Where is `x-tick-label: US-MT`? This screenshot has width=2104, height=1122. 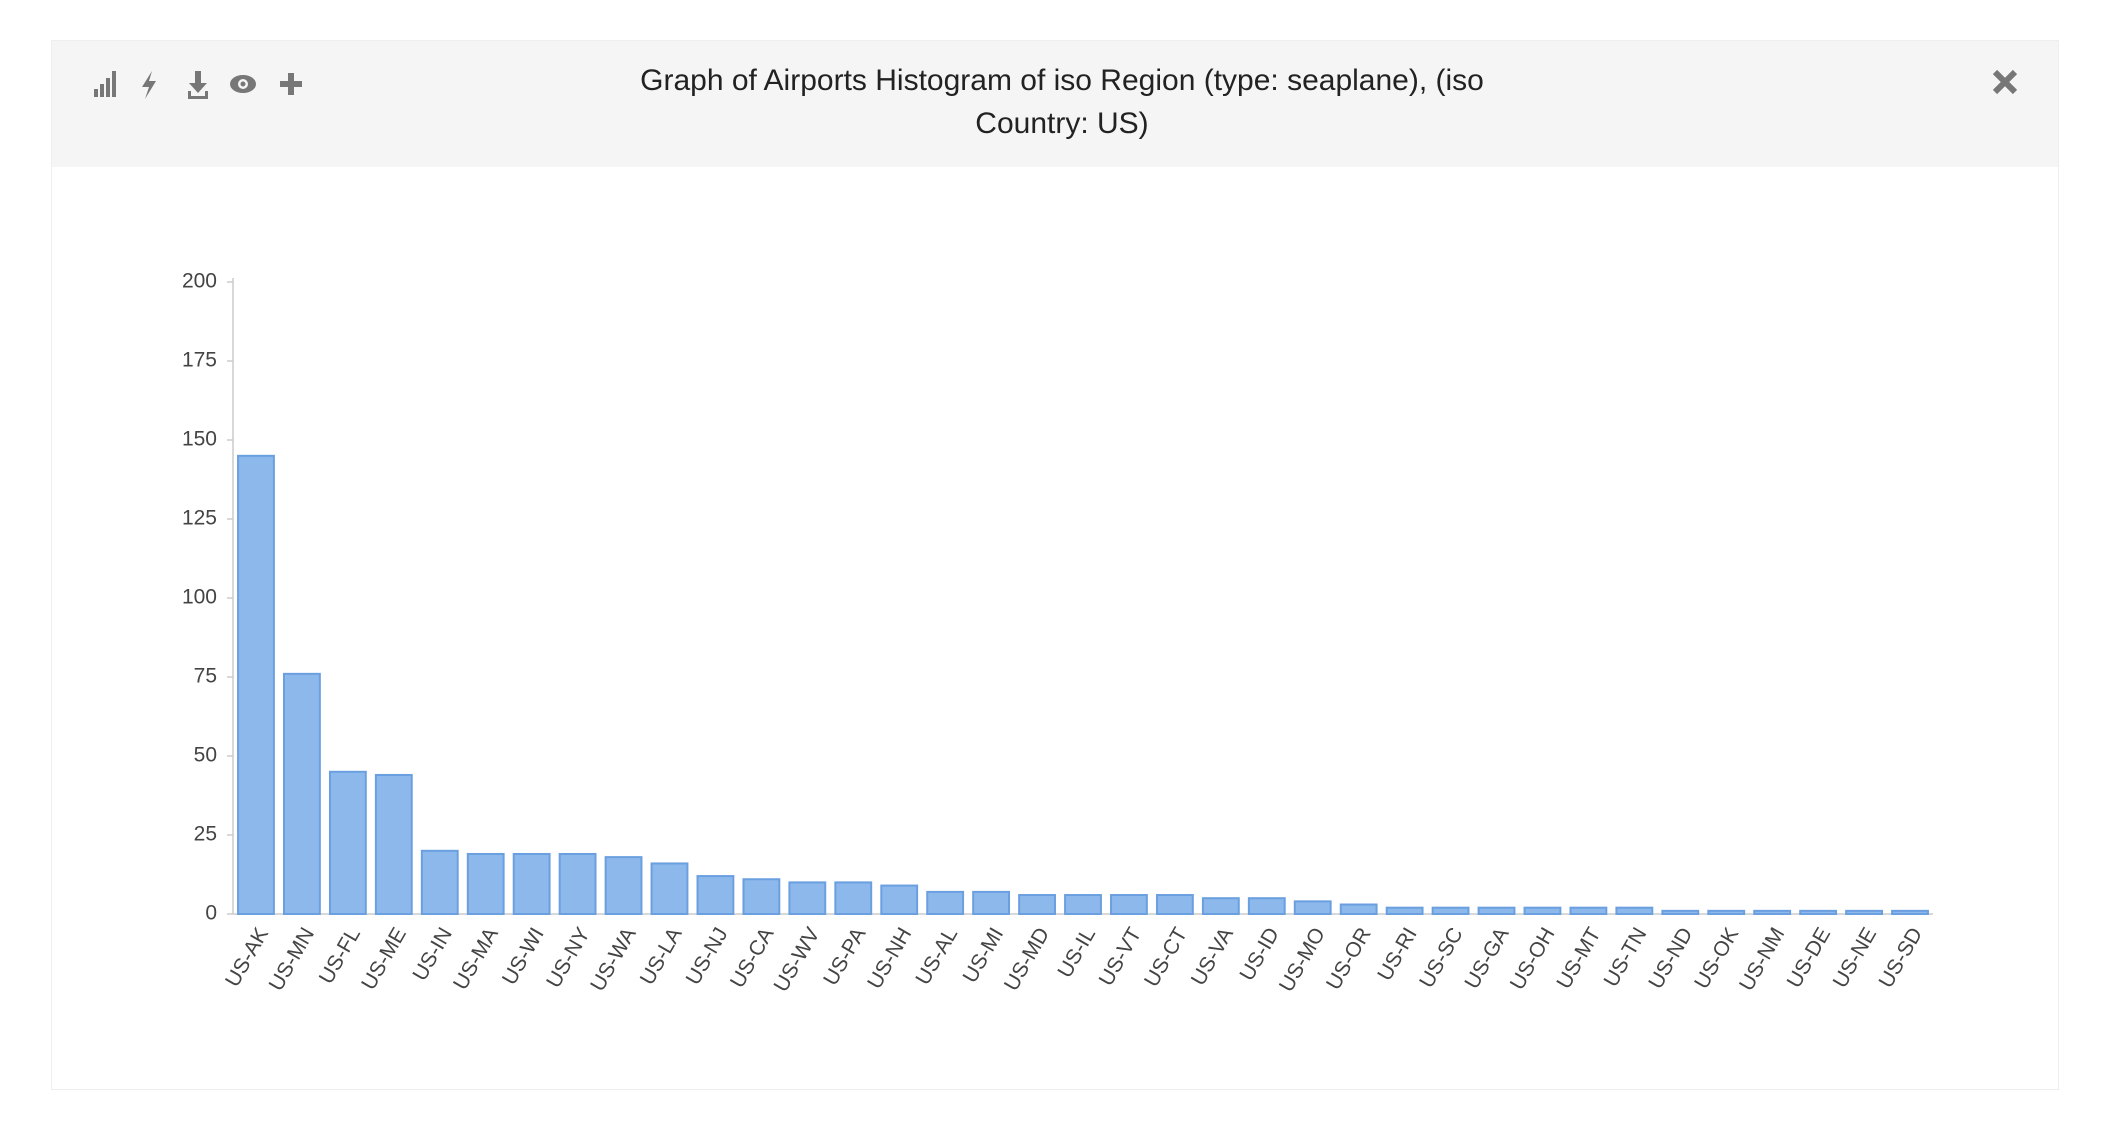 x-tick-label: US-MT is located at coordinates (1578, 958).